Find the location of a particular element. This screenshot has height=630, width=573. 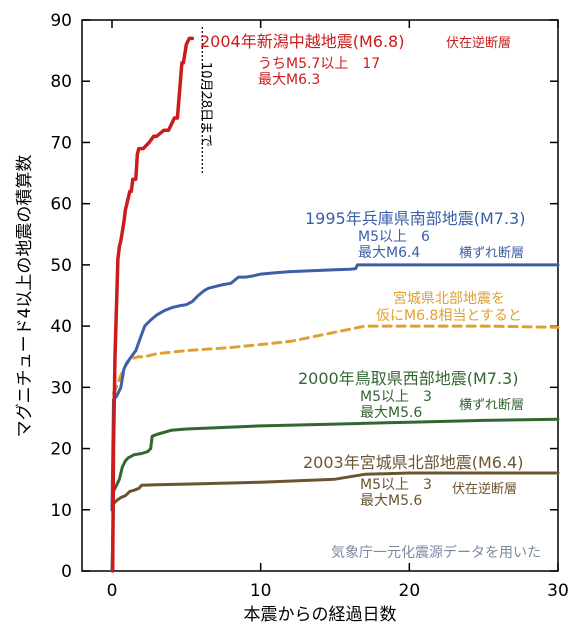

niigata-fault-type: 伏在逆断層 is located at coordinates (478, 43).